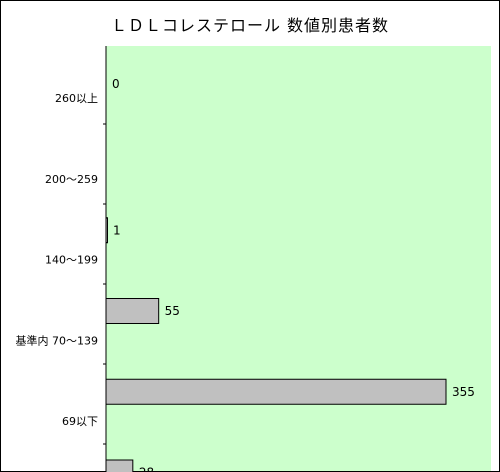  Describe the element at coordinates (250, 25) in the screenshot. I see `chart-title: ＬＤＬコレステロール 数値別患者数` at that location.